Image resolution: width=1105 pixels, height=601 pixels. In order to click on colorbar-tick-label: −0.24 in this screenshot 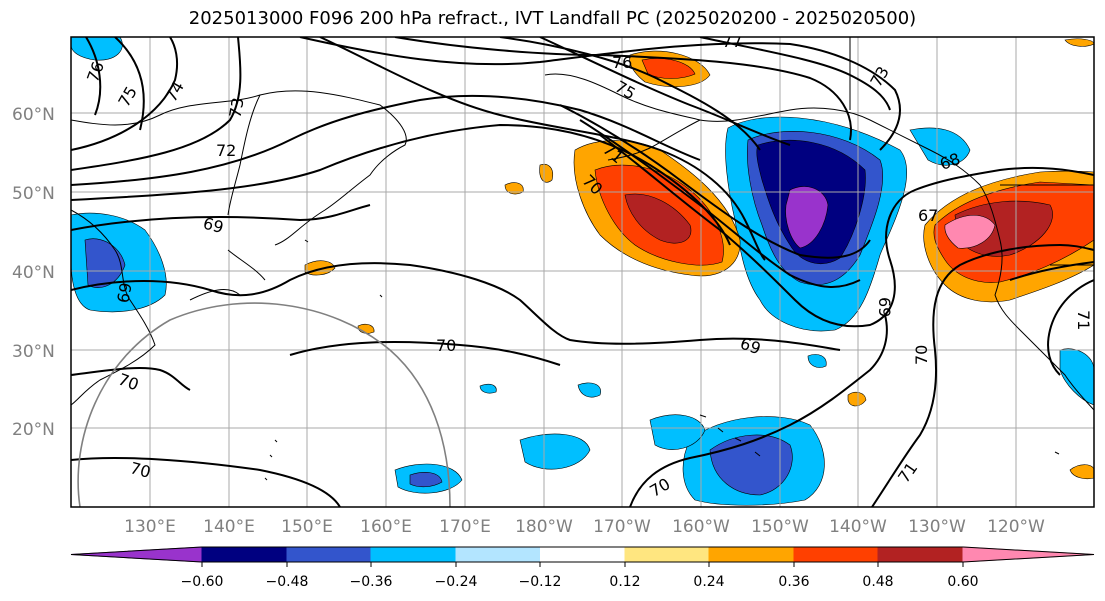, I will do `click(456, 582)`.